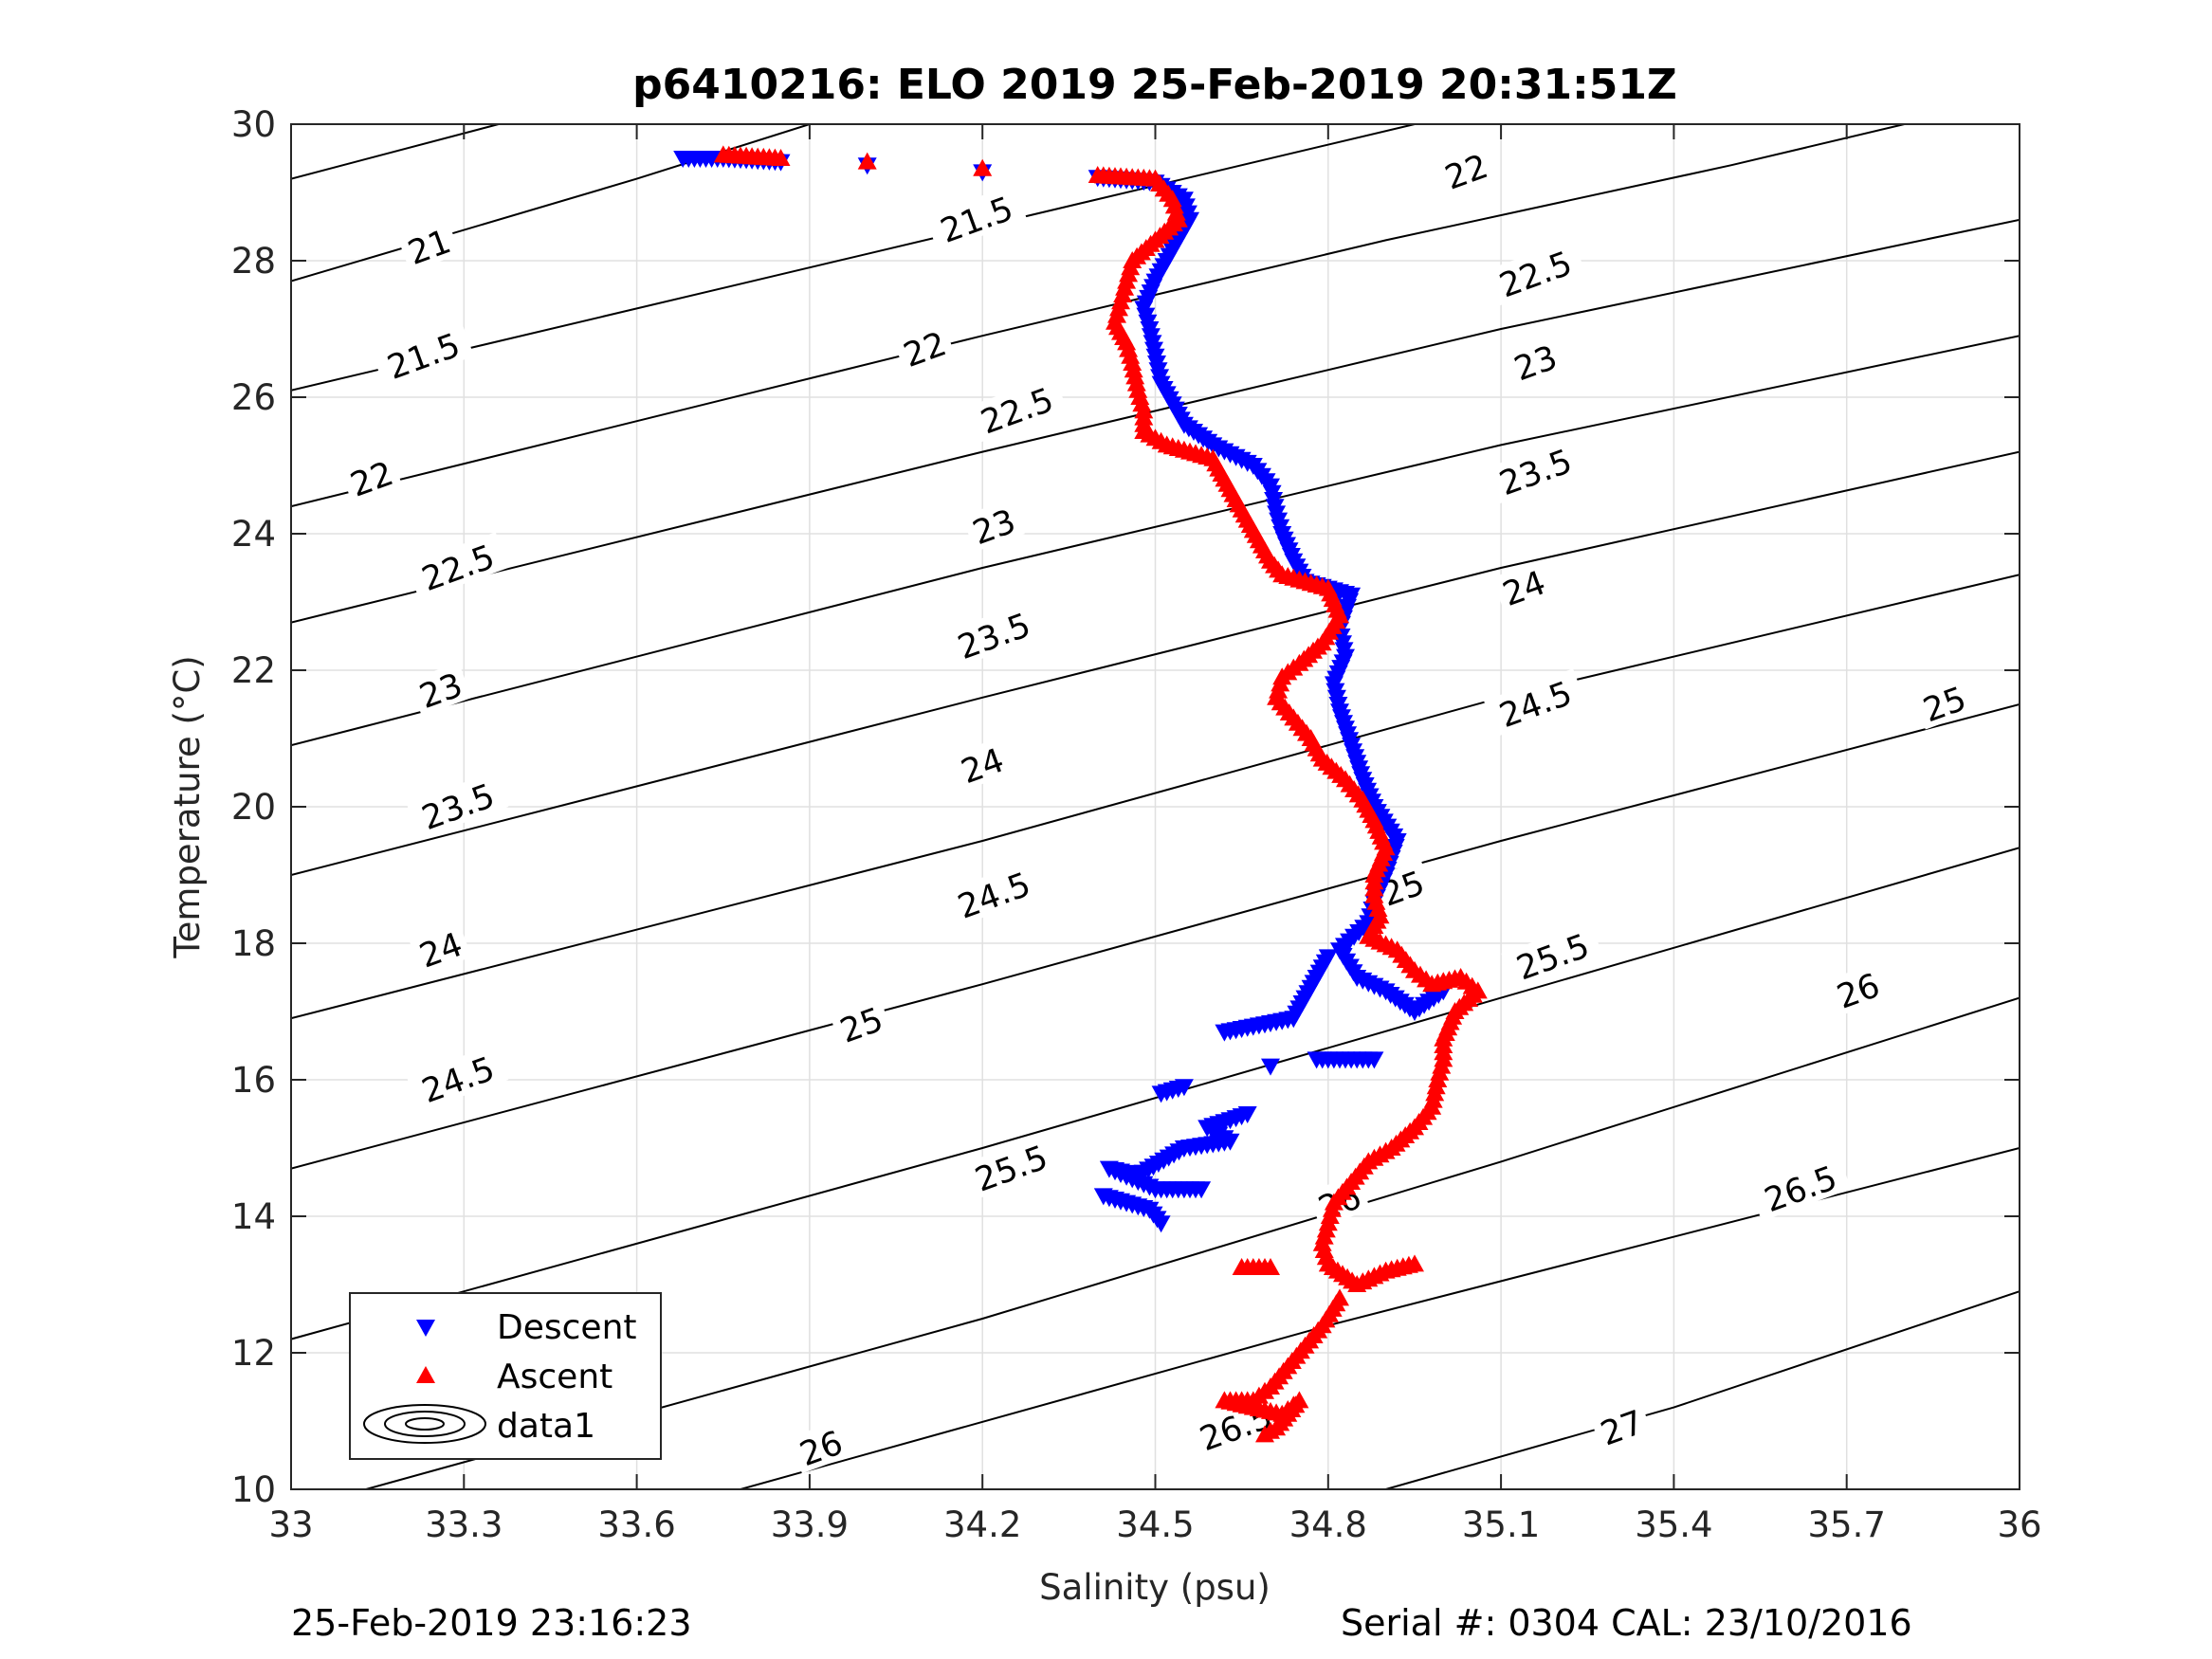 The image size is (2212, 1659). I want to click on contour-label-group: 21, so click(428, 245).